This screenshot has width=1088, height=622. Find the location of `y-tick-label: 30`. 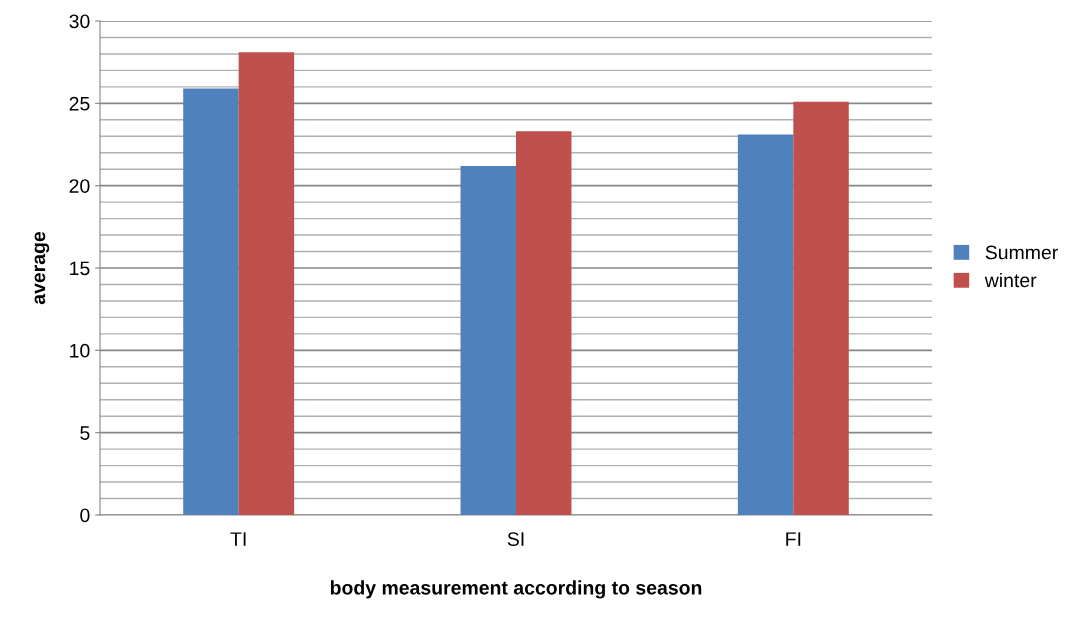

y-tick-label: 30 is located at coordinates (79, 21).